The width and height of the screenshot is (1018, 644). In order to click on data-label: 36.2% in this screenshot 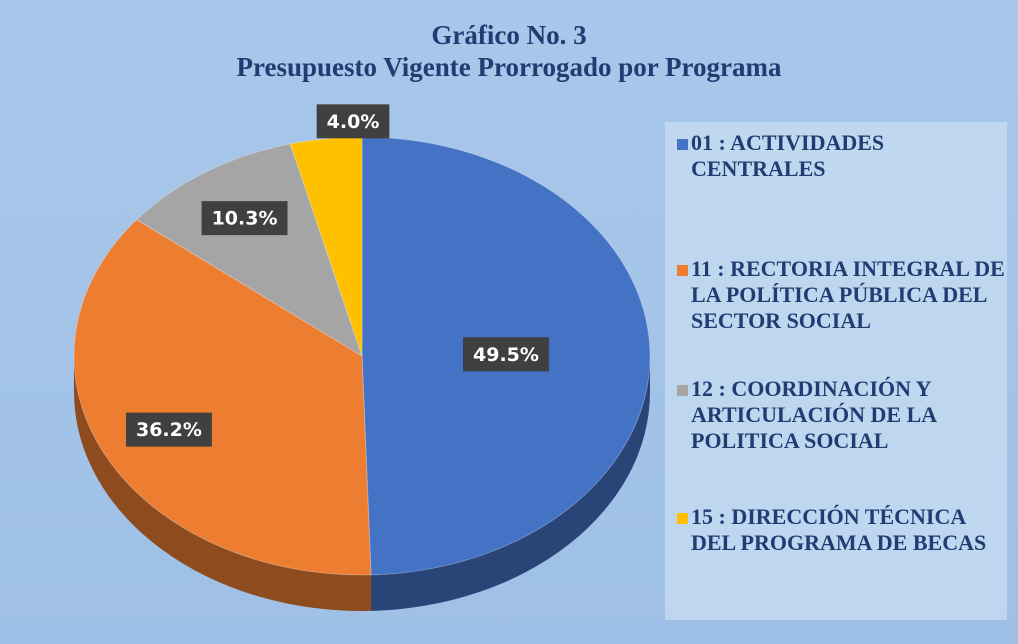, I will do `click(168, 429)`.